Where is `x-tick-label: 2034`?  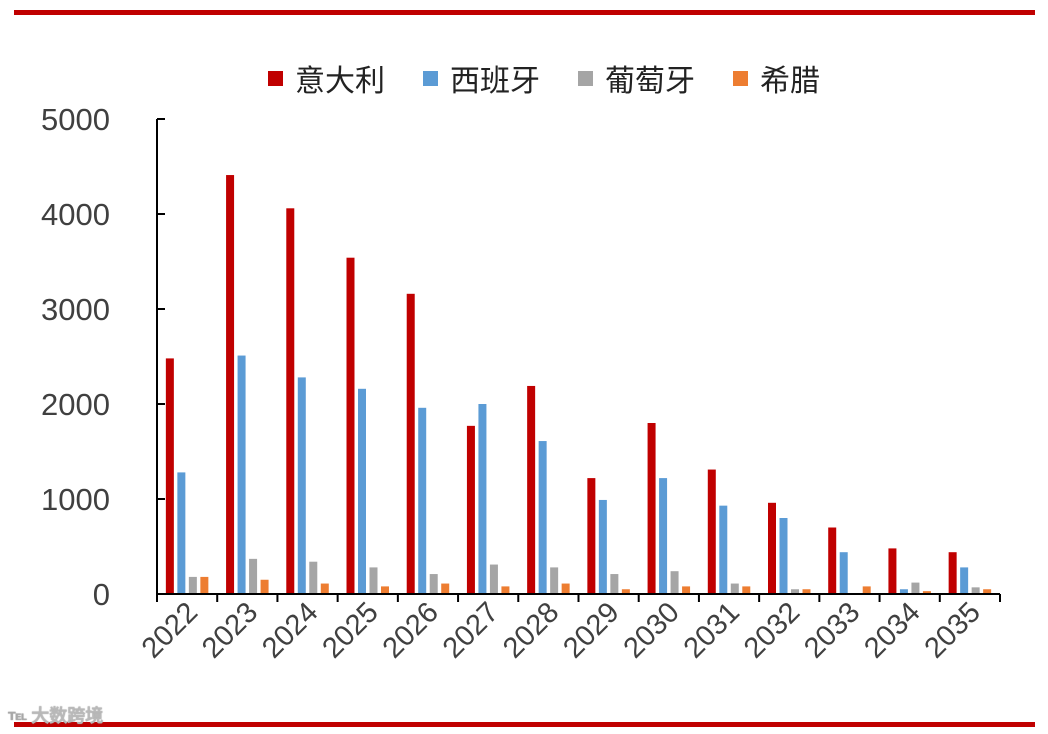
x-tick-label: 2034 is located at coordinates (892, 630).